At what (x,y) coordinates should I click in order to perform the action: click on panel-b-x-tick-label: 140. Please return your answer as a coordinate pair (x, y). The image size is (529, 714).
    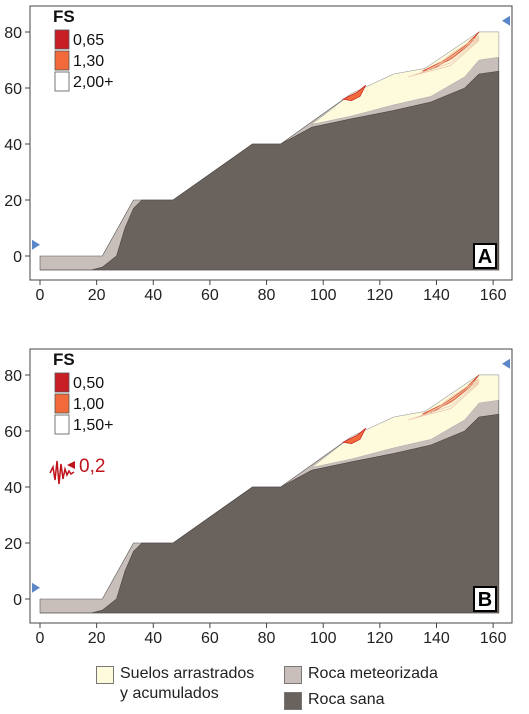
    Looking at the image, I should click on (436, 638).